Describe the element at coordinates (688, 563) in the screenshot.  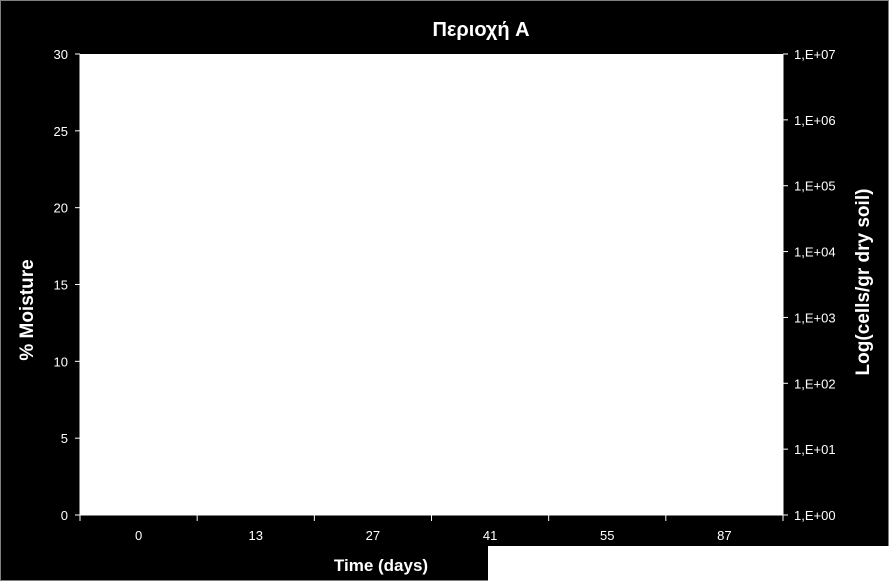
I see `legend-box` at that location.